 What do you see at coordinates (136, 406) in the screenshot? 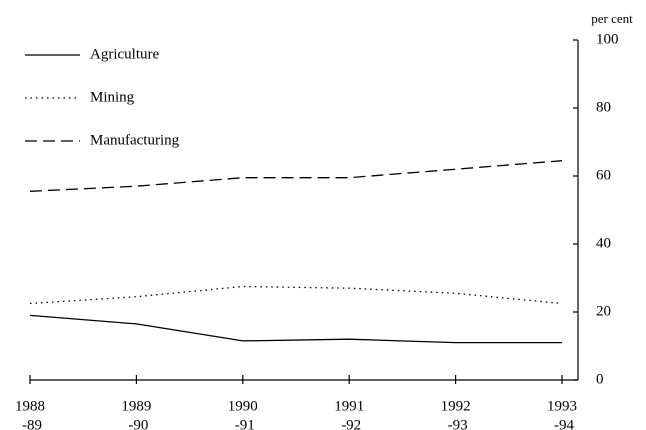
I see `x-tick-label: 1989` at bounding box center [136, 406].